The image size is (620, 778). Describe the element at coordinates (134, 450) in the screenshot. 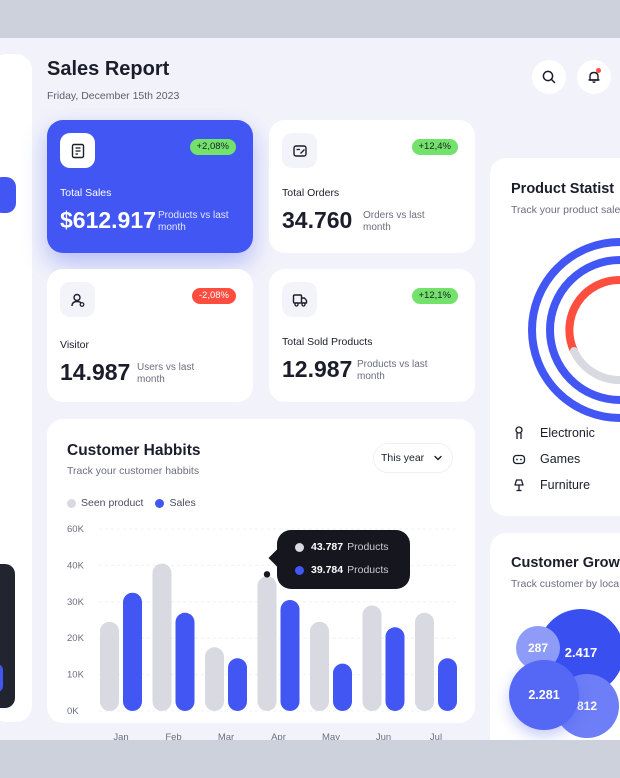

I see `habbits-title: Customer Habbits` at that location.